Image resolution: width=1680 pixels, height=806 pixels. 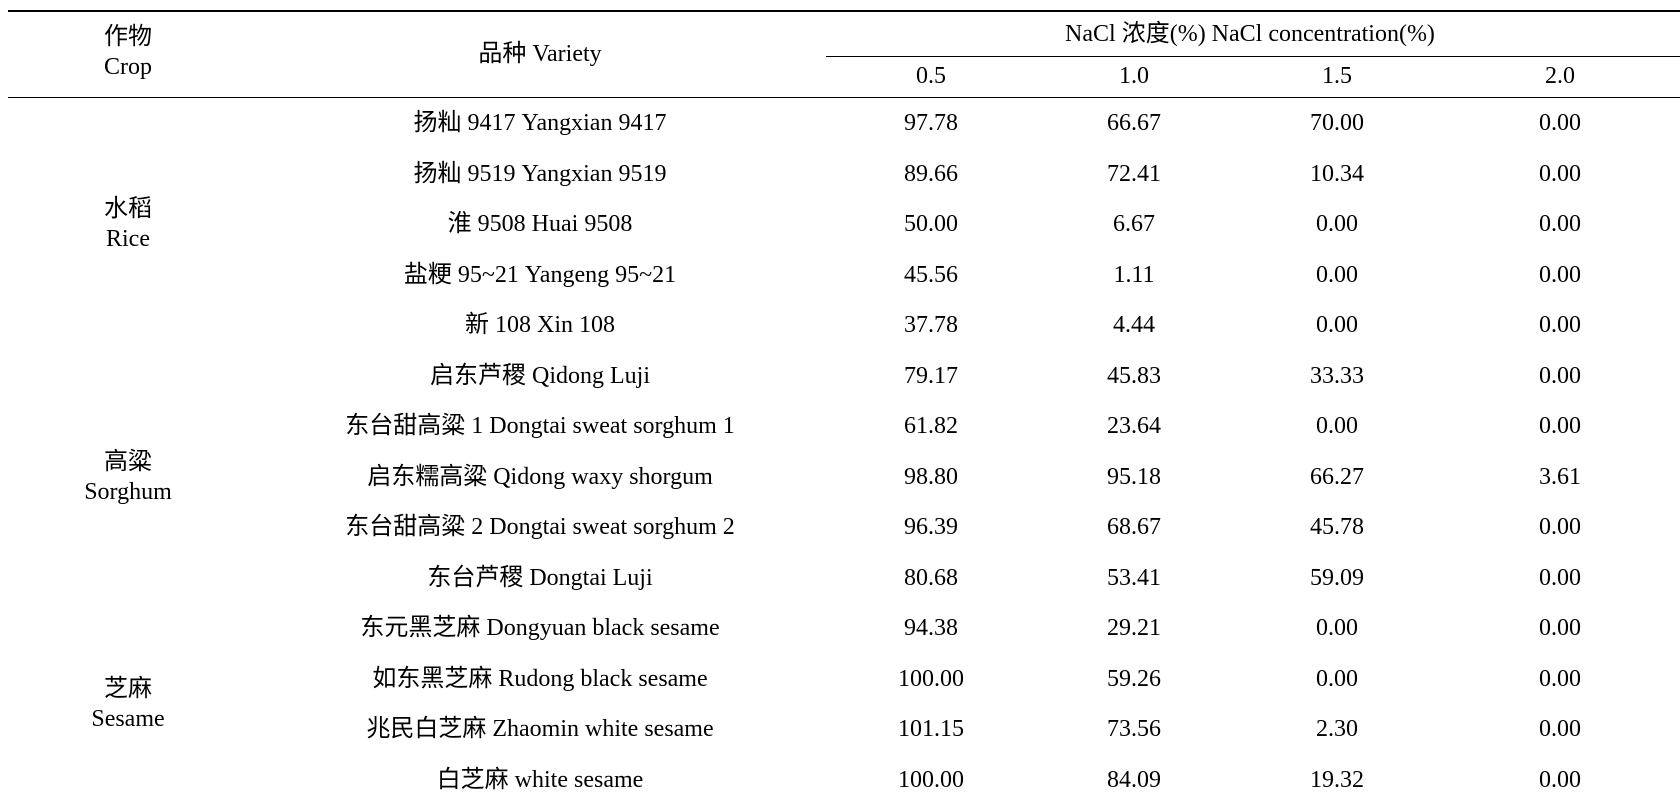 What do you see at coordinates (128, 67) in the screenshot?
I see `crop-header-en: Crop` at bounding box center [128, 67].